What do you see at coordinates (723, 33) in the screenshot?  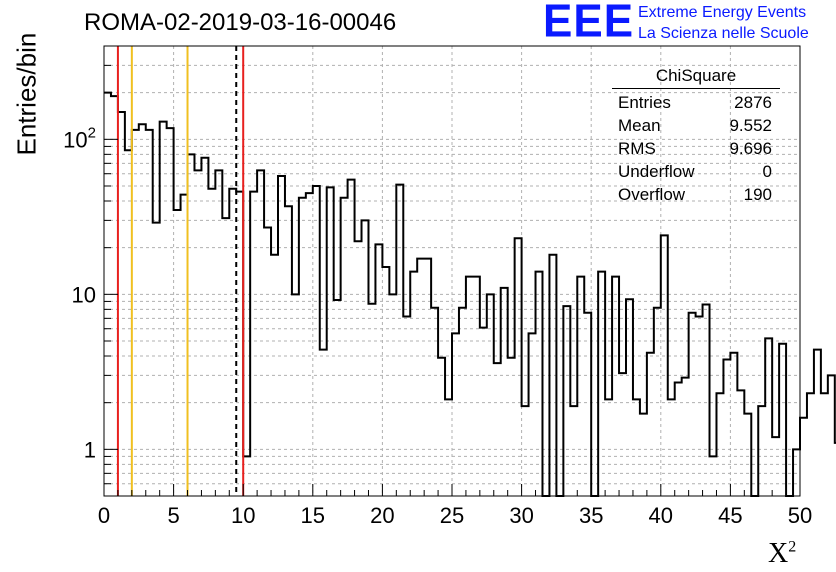 I see `logo-line-2: La Scienza nelle Scuole` at bounding box center [723, 33].